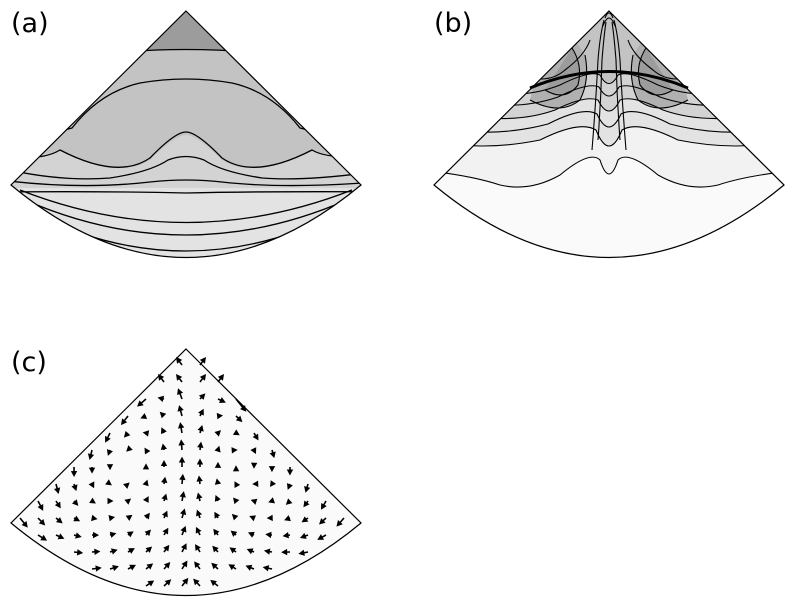 The width and height of the screenshot is (794, 607). I want to click on panel-b-region-darkest-right, so click(655, 71).